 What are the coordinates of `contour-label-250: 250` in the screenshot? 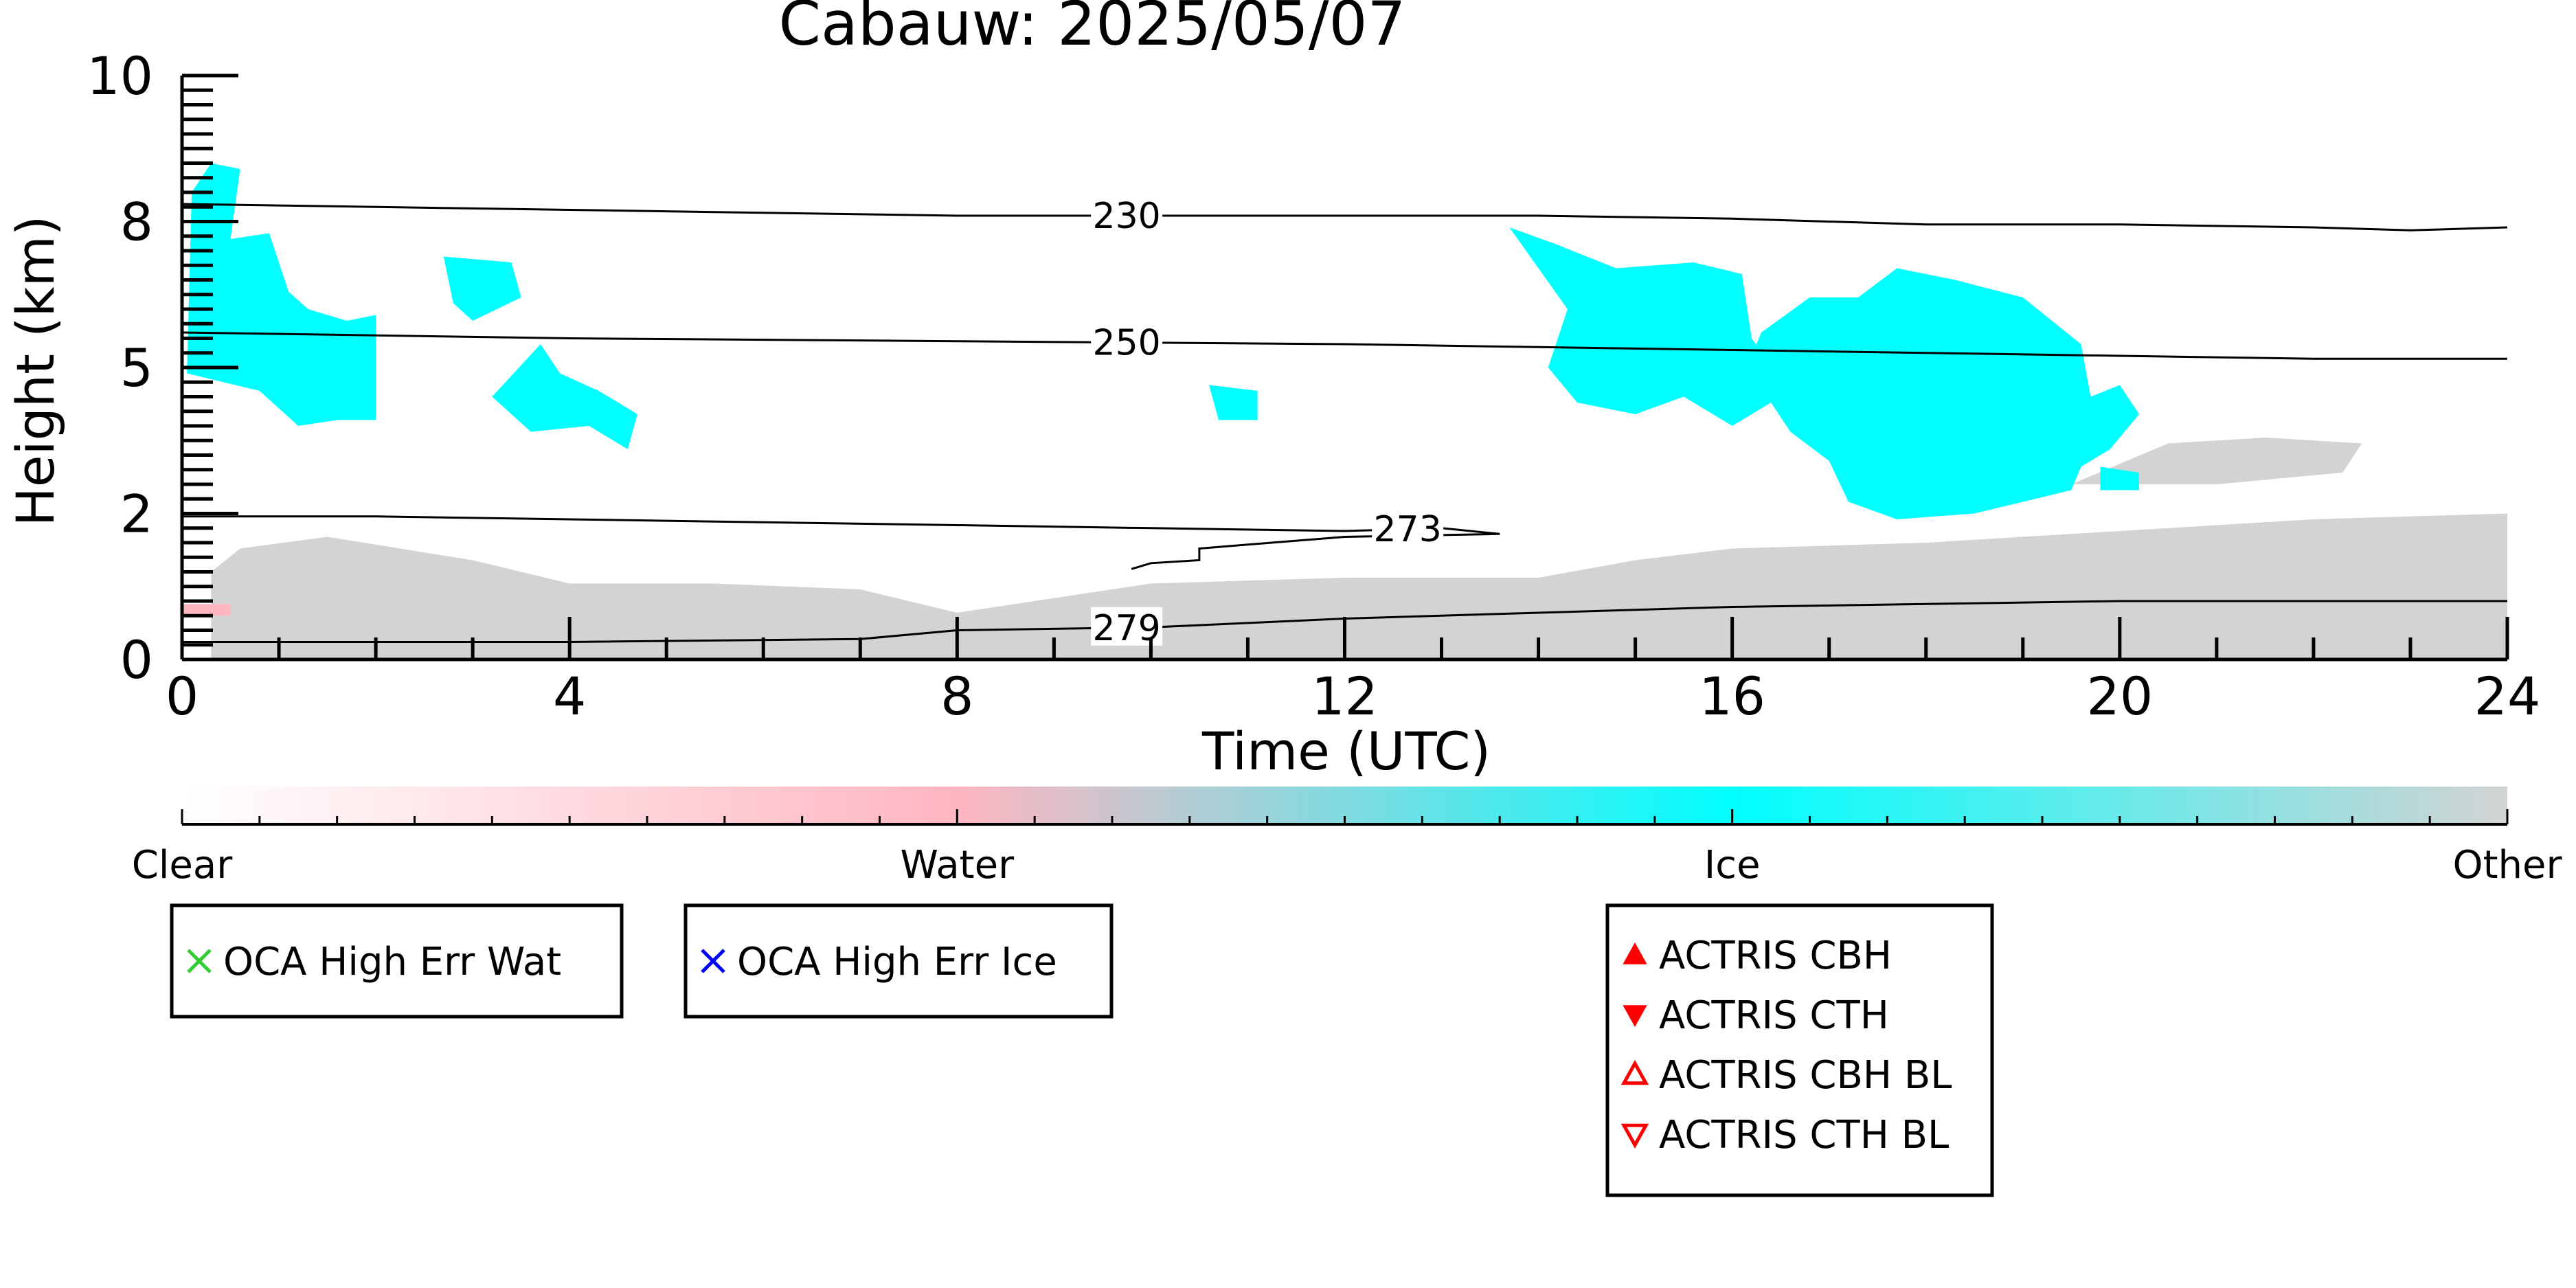 It's located at (1127, 343).